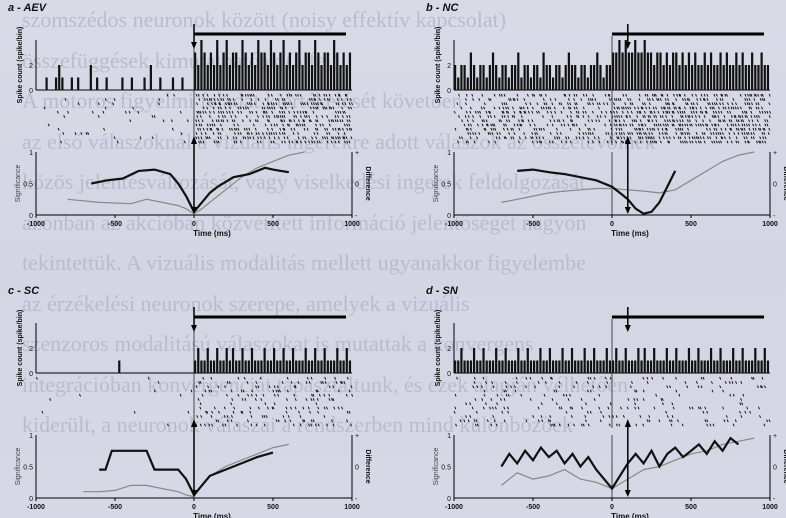 The image size is (786, 518). What do you see at coordinates (784, 466) in the screenshot?
I see `diff-y-label: Difference` at bounding box center [784, 466].